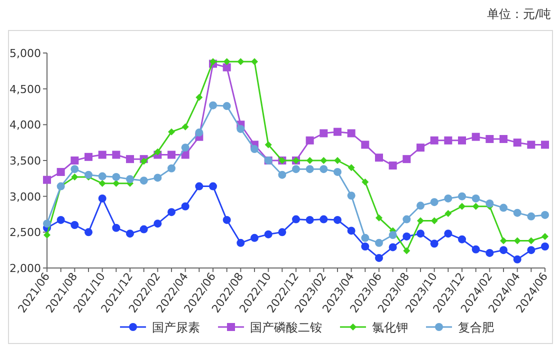  I want to click on legend-label: 国产尿素, so click(176, 327).